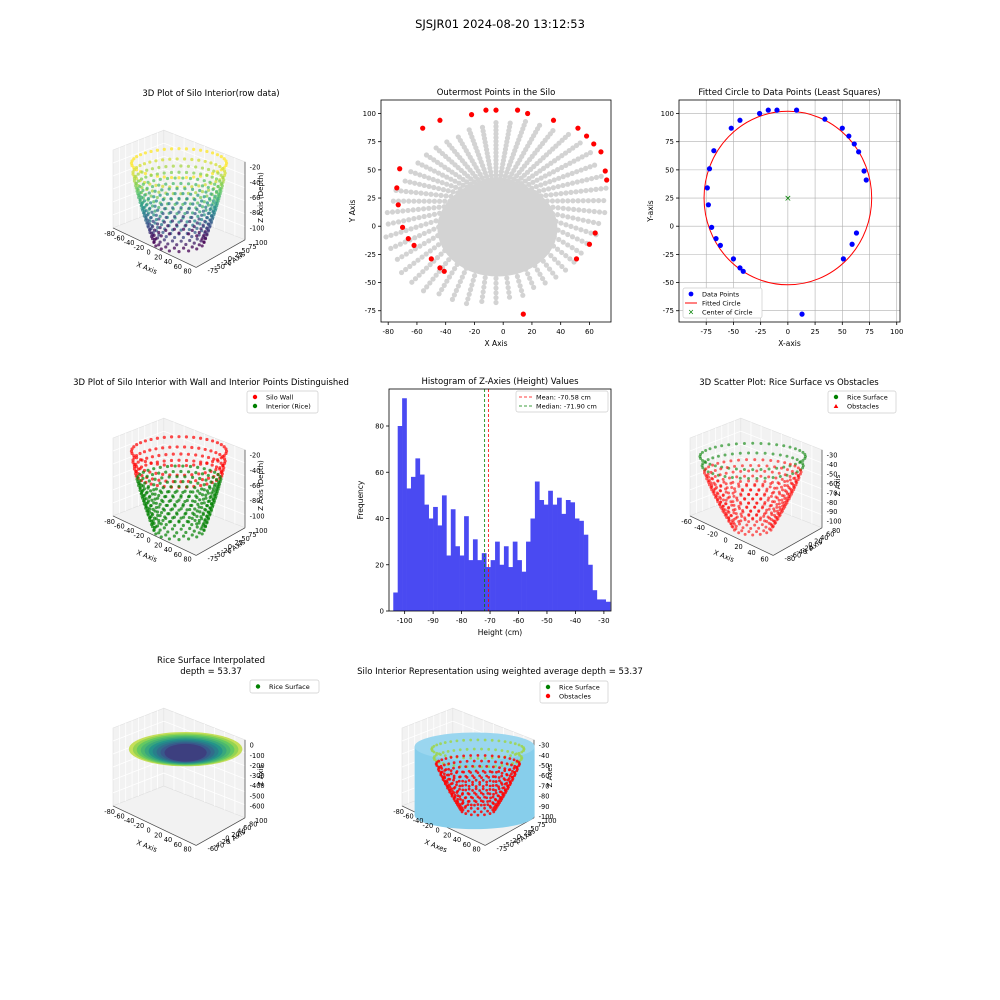 Image resolution: width=1000 pixels, height=1000 pixels. I want to click on x-tick-label: -70, so click(489, 621).